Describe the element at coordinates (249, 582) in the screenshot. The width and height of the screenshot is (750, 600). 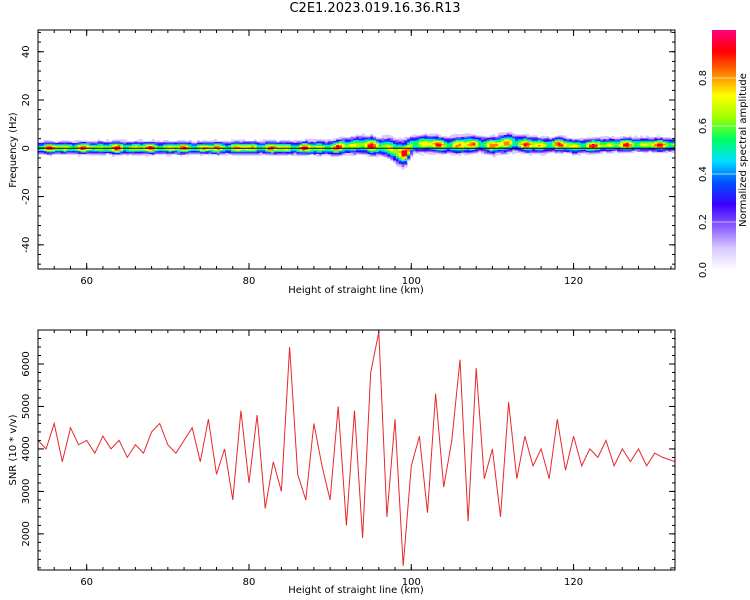
I see `x-tick-label: 80` at that location.